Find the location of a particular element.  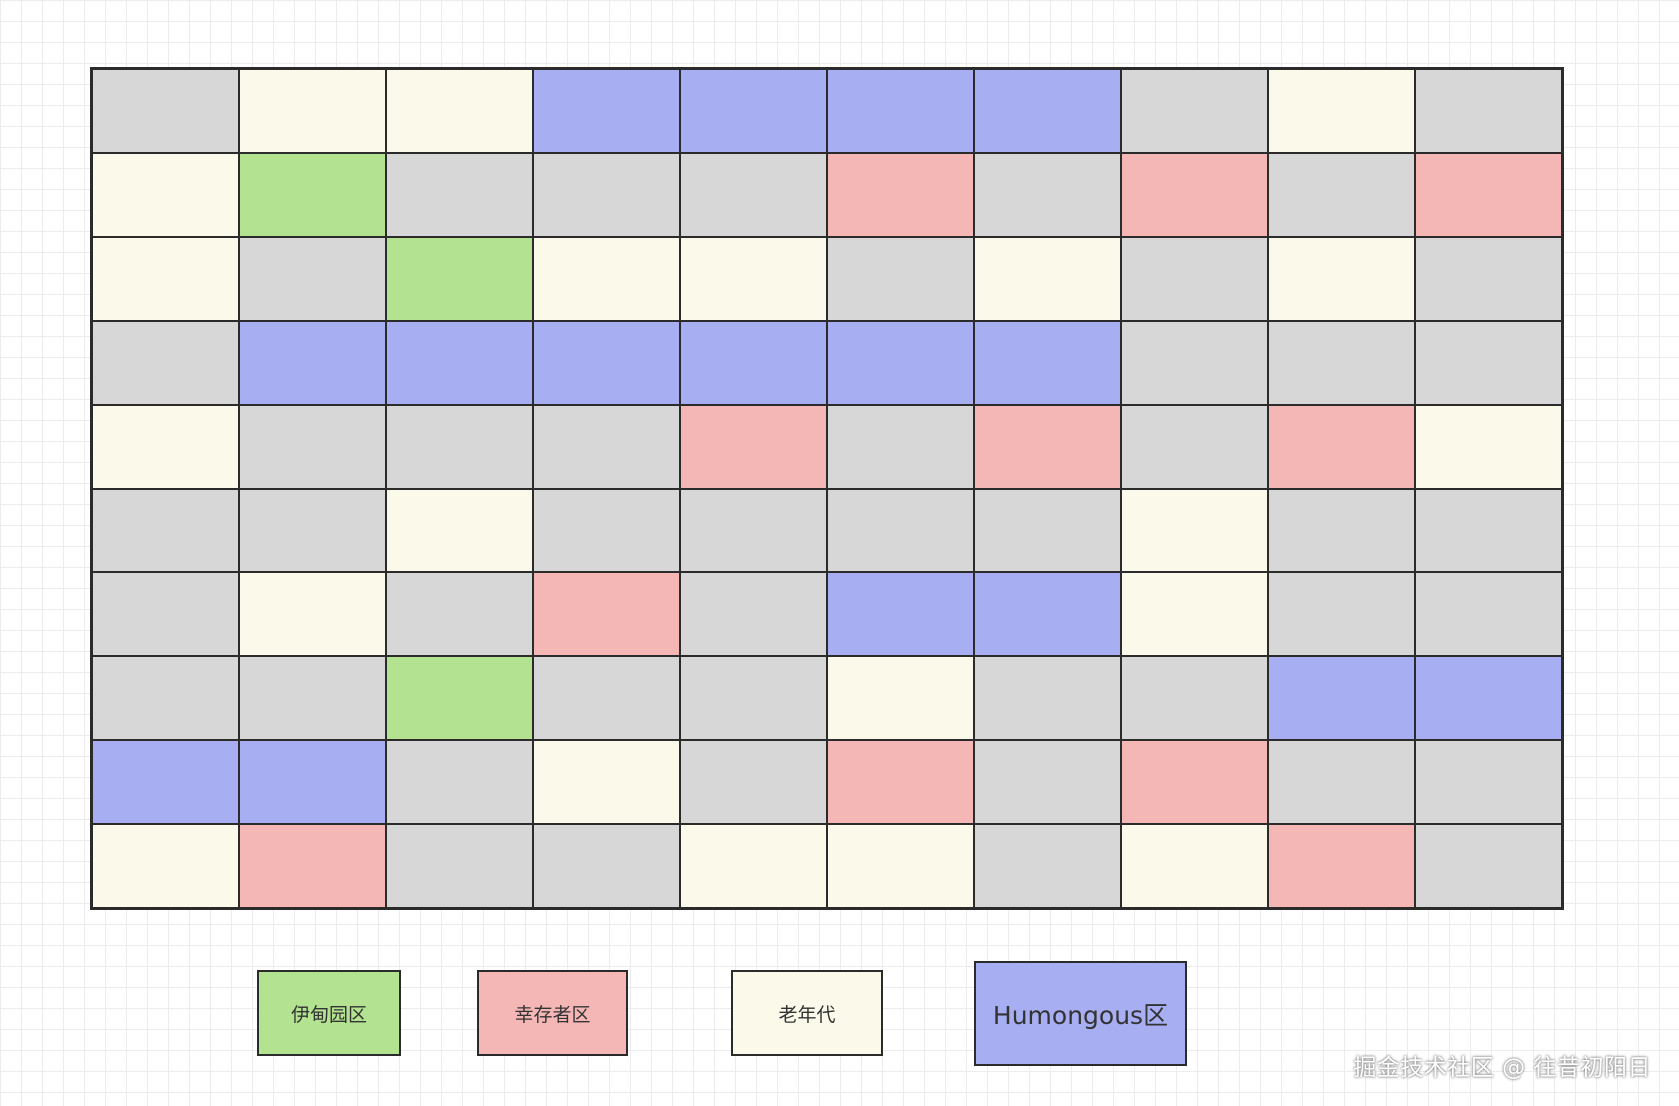

legend-old-label: 老年代 is located at coordinates (807, 1014).